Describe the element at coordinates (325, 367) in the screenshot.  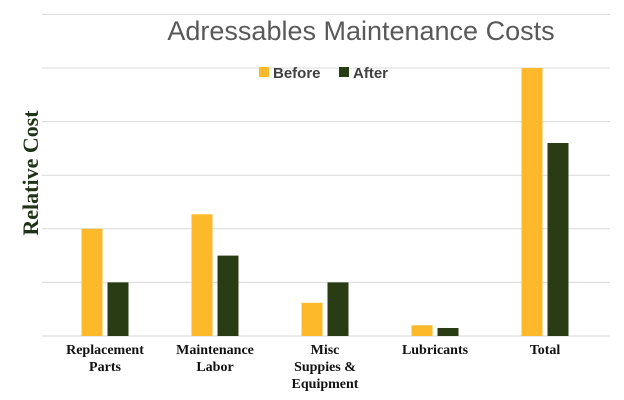
I see `x-tick-label: Misc Suppies & Equipment` at that location.